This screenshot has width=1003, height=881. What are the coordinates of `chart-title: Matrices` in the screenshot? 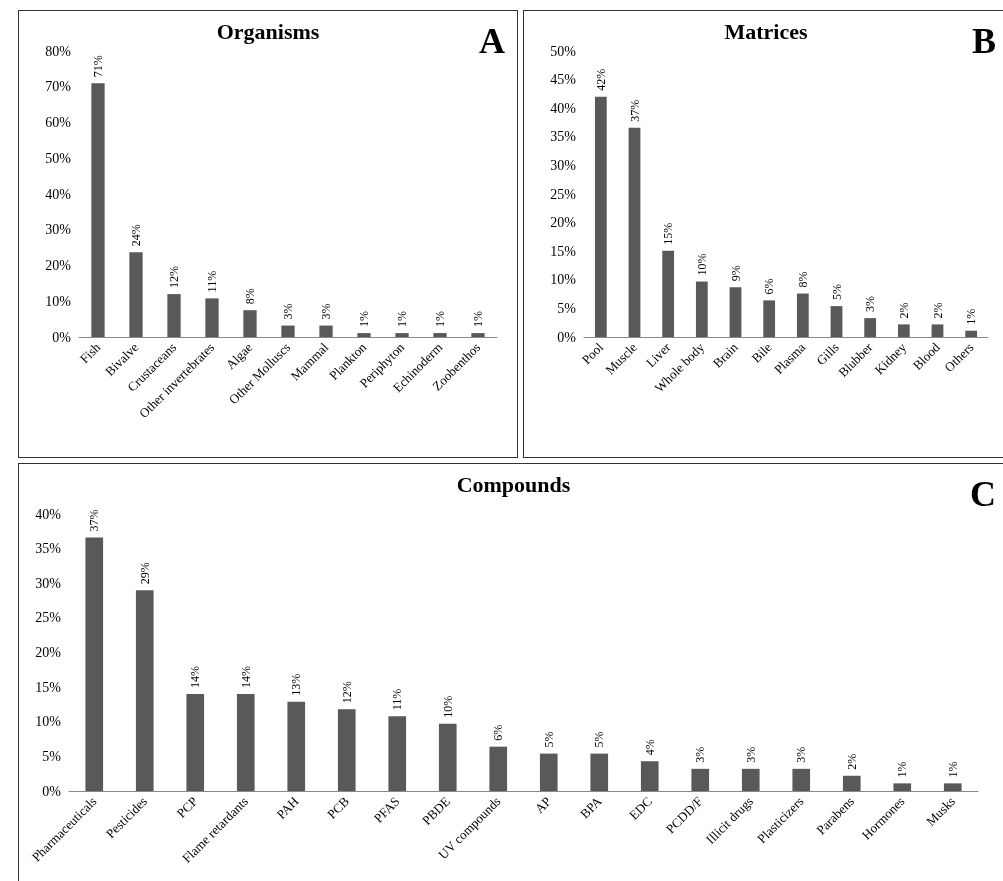 It's located at (766, 31).